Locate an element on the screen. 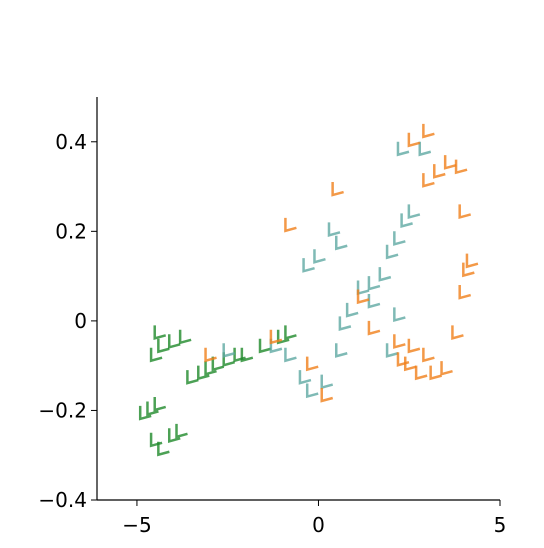 This screenshot has width=544, height=548. x-tick-label: −5 is located at coordinates (136, 525).